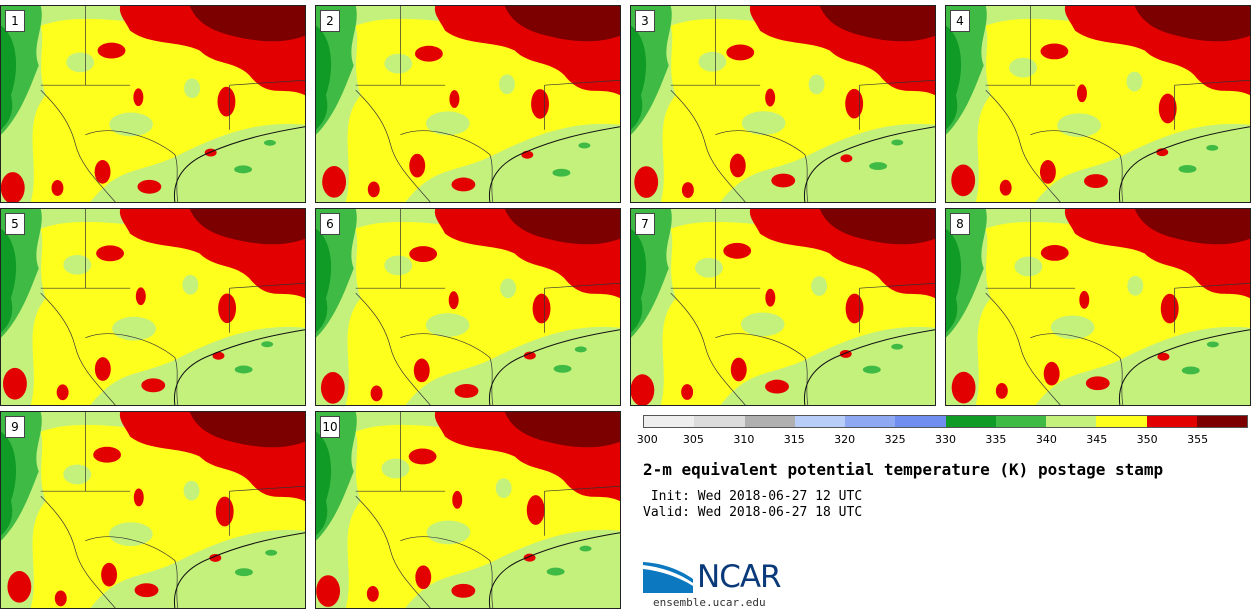 The image size is (1260, 610). I want to click on panel-number: 8, so click(960, 224).